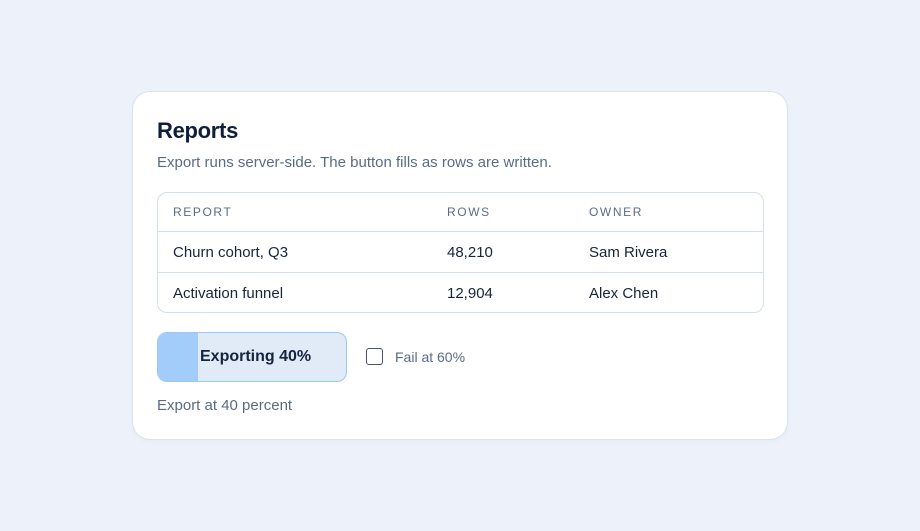 This screenshot has height=531, width=920. I want to click on table-header-row: REPORT ROWS OWNER, so click(460, 212).